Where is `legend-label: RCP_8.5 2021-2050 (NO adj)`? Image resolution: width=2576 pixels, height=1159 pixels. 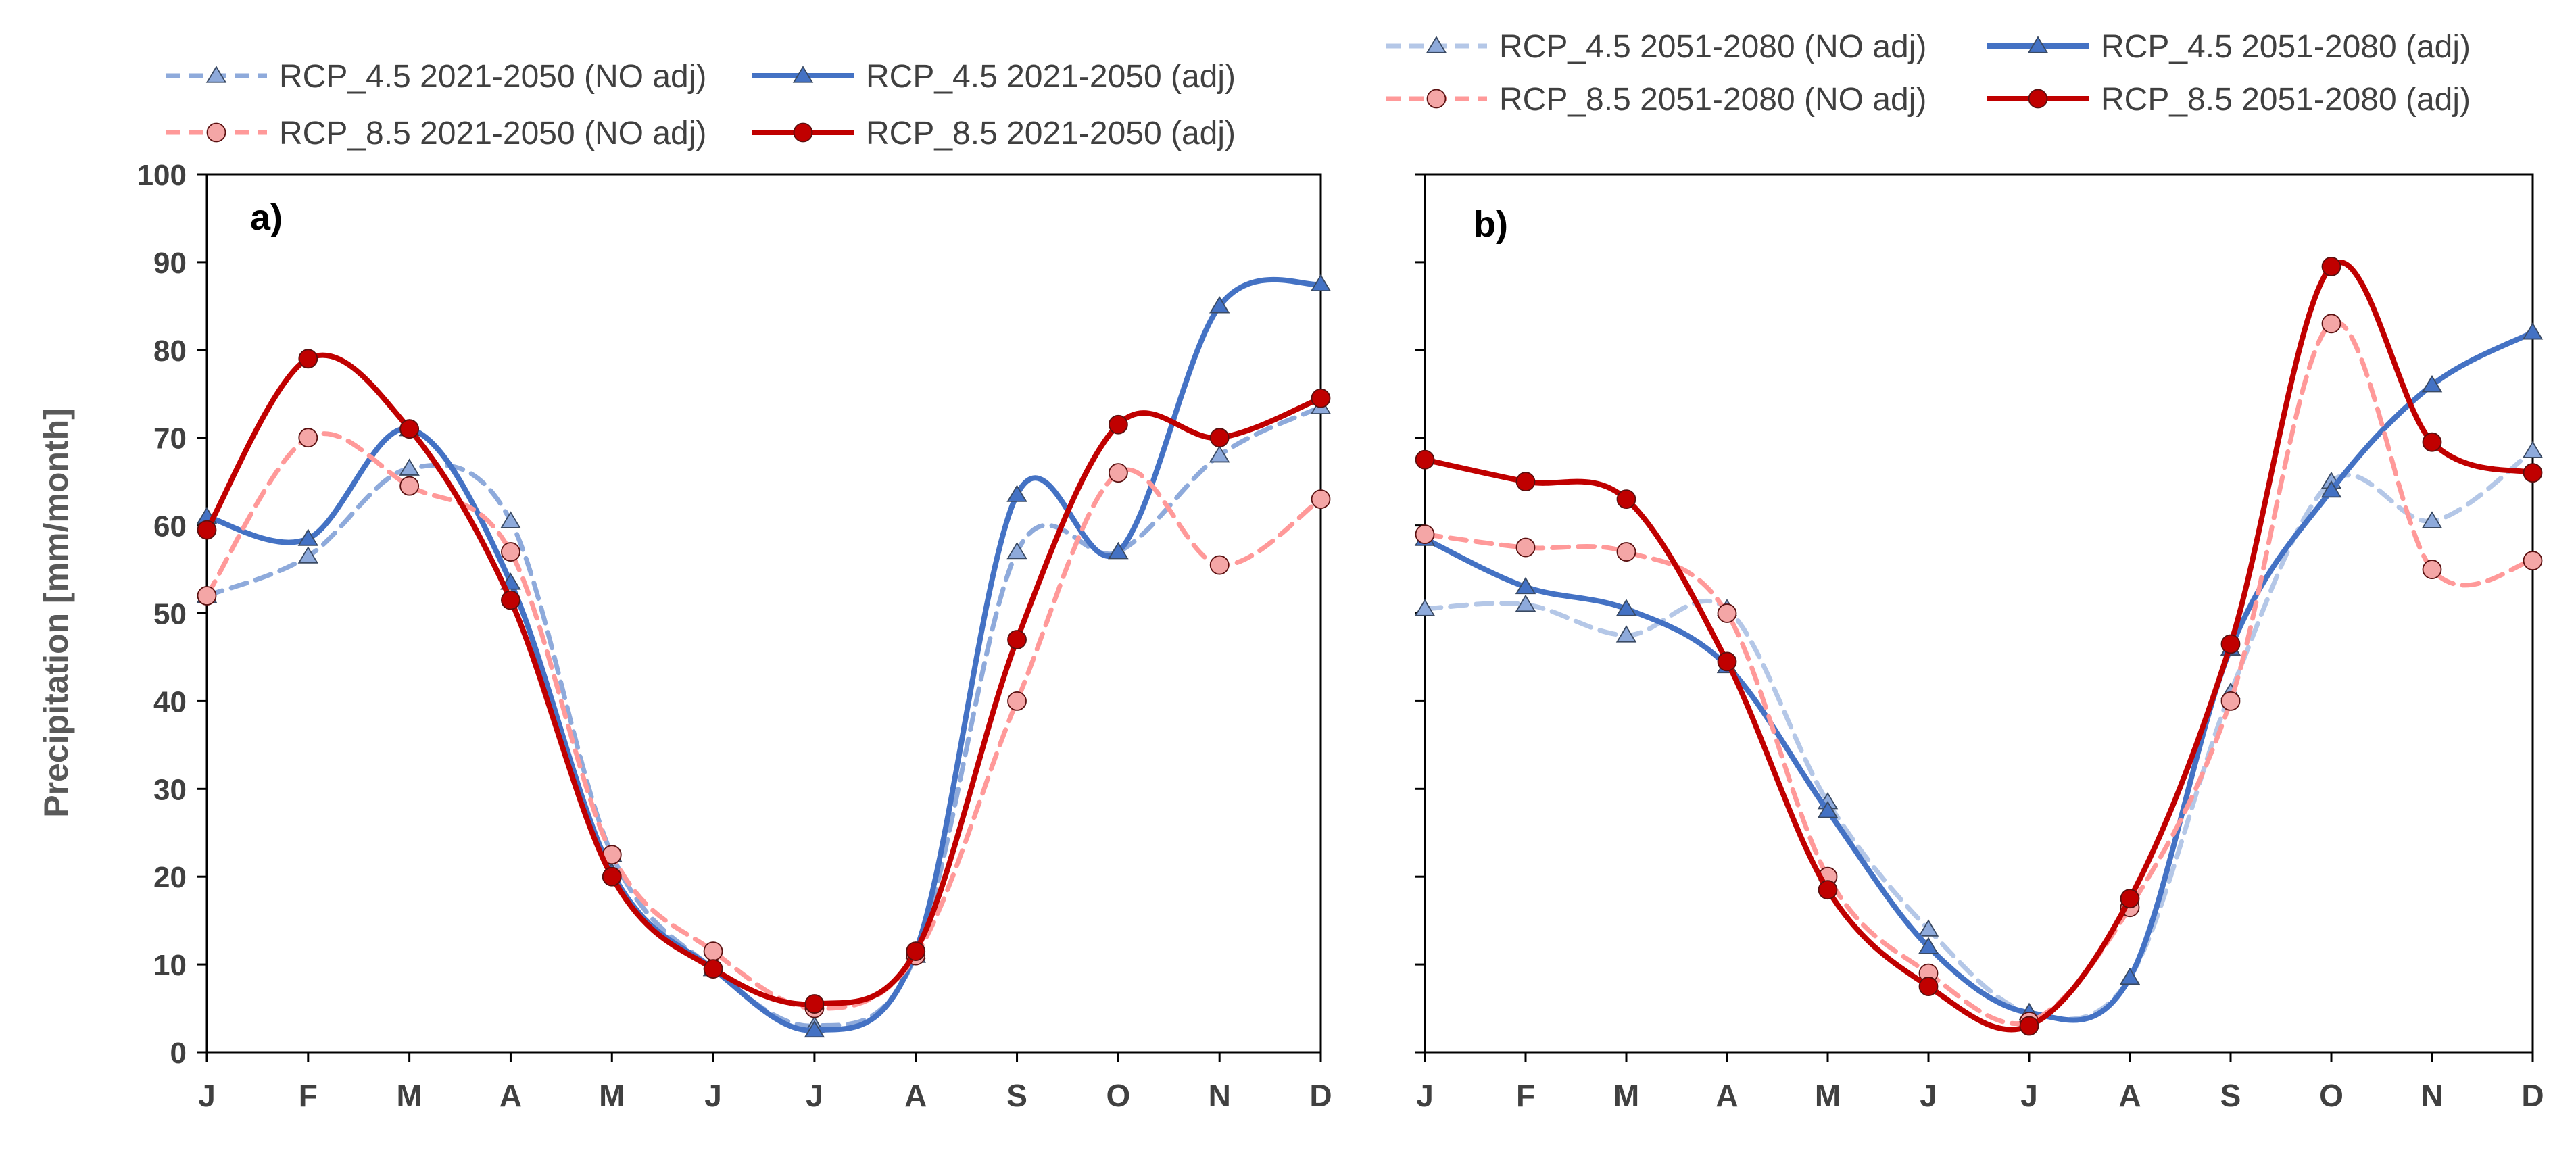 legend-label: RCP_8.5 2021-2050 (NO adj) is located at coordinates (492, 133).